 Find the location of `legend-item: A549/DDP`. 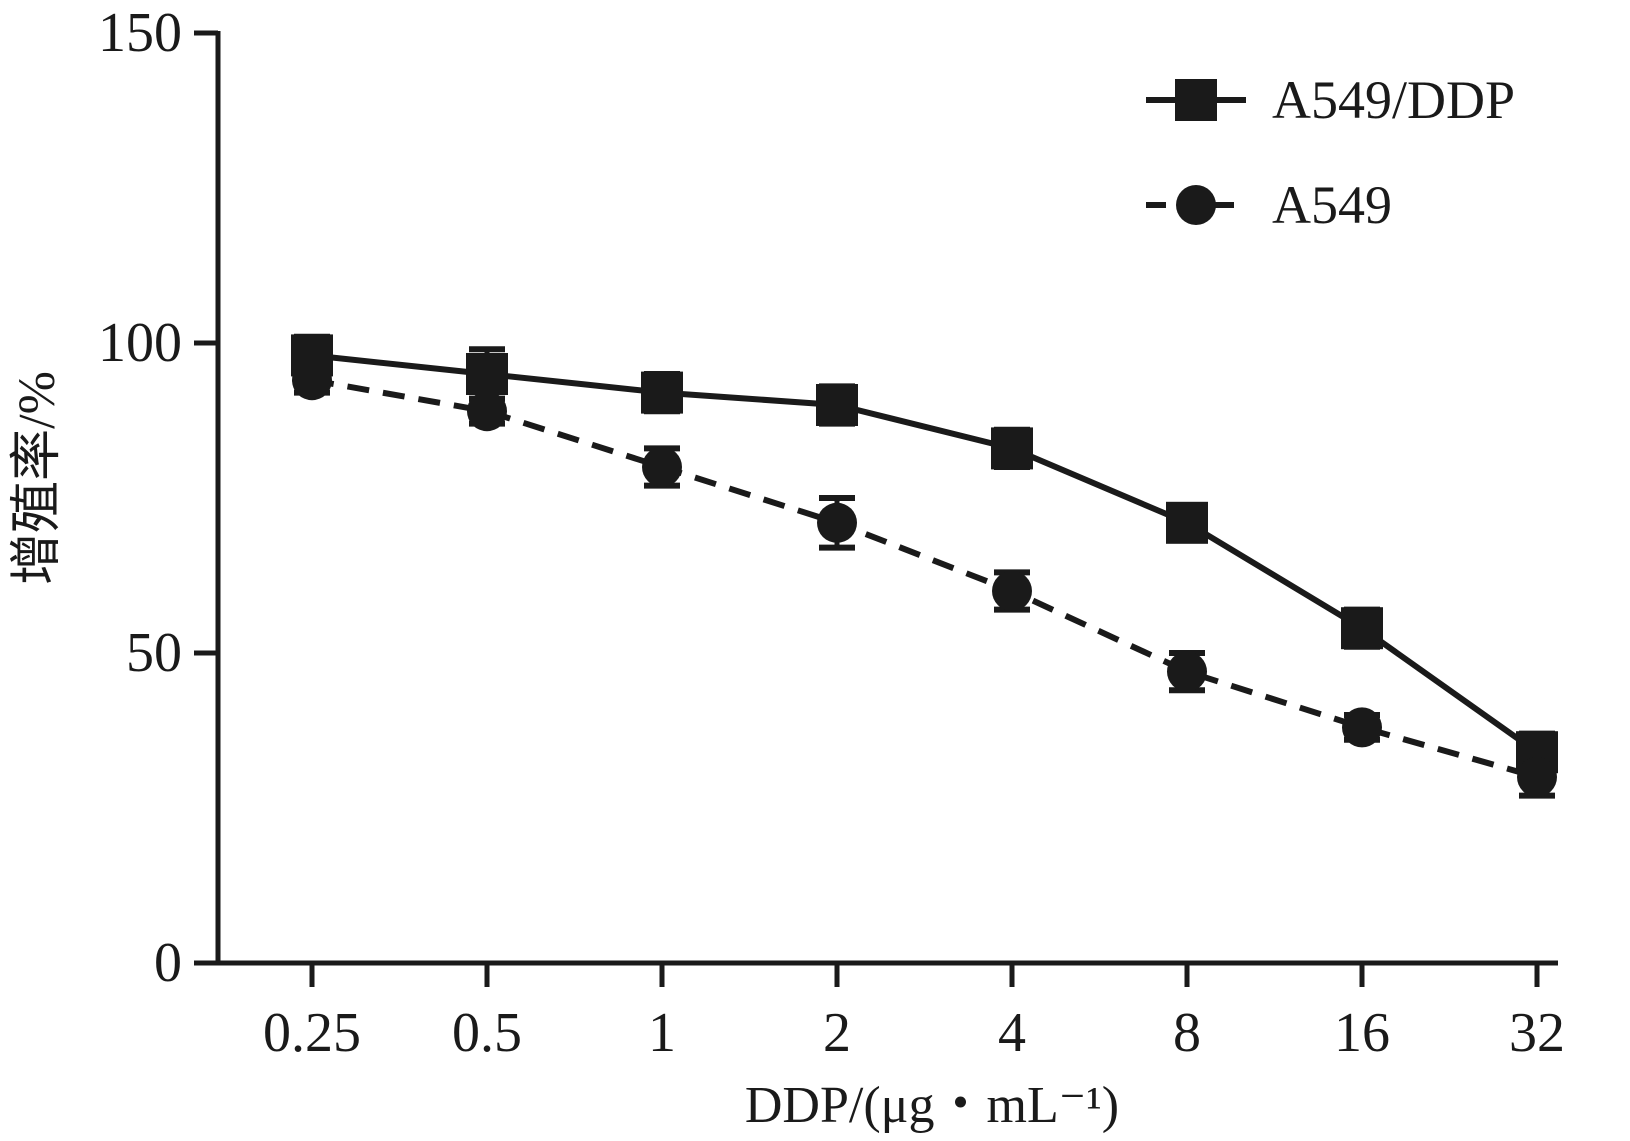

legend-item: A549/DDP is located at coordinates (1330, 100).